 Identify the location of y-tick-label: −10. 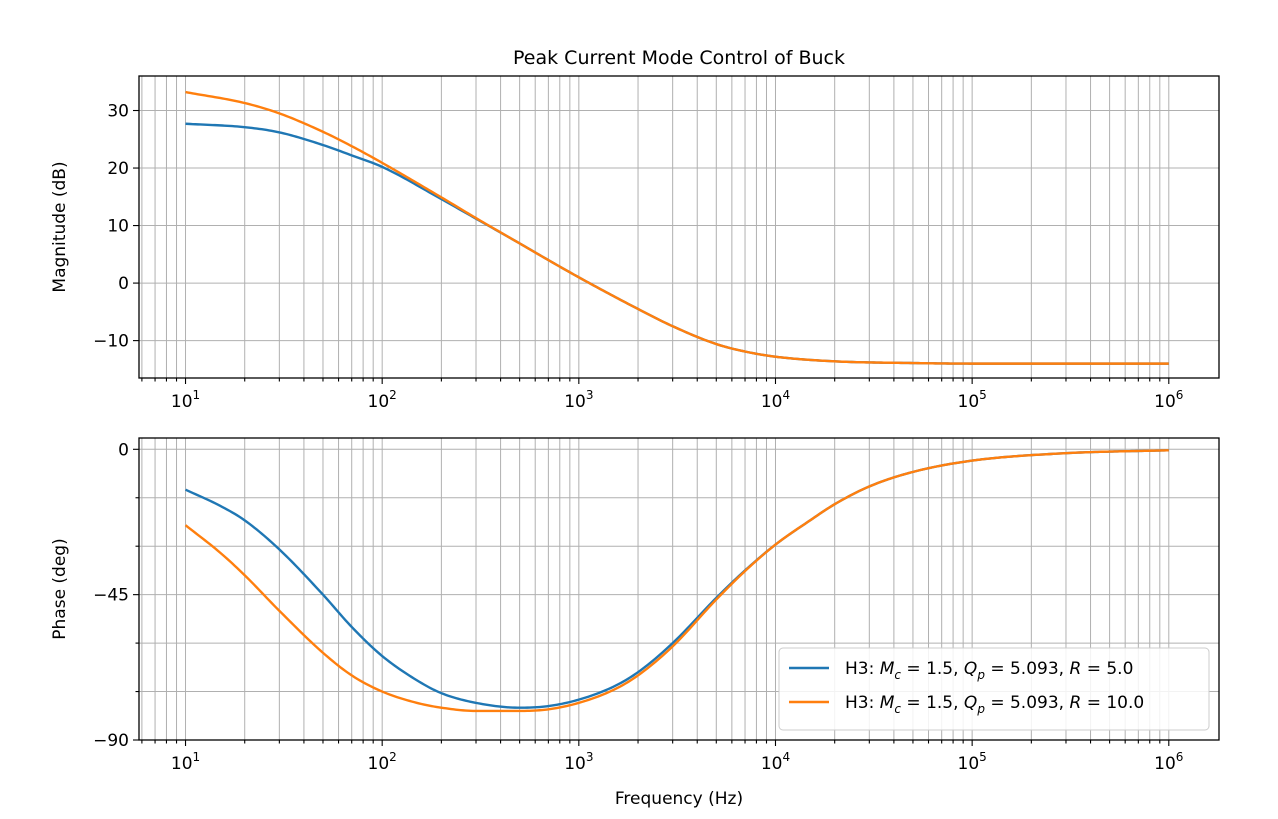
(111, 342).